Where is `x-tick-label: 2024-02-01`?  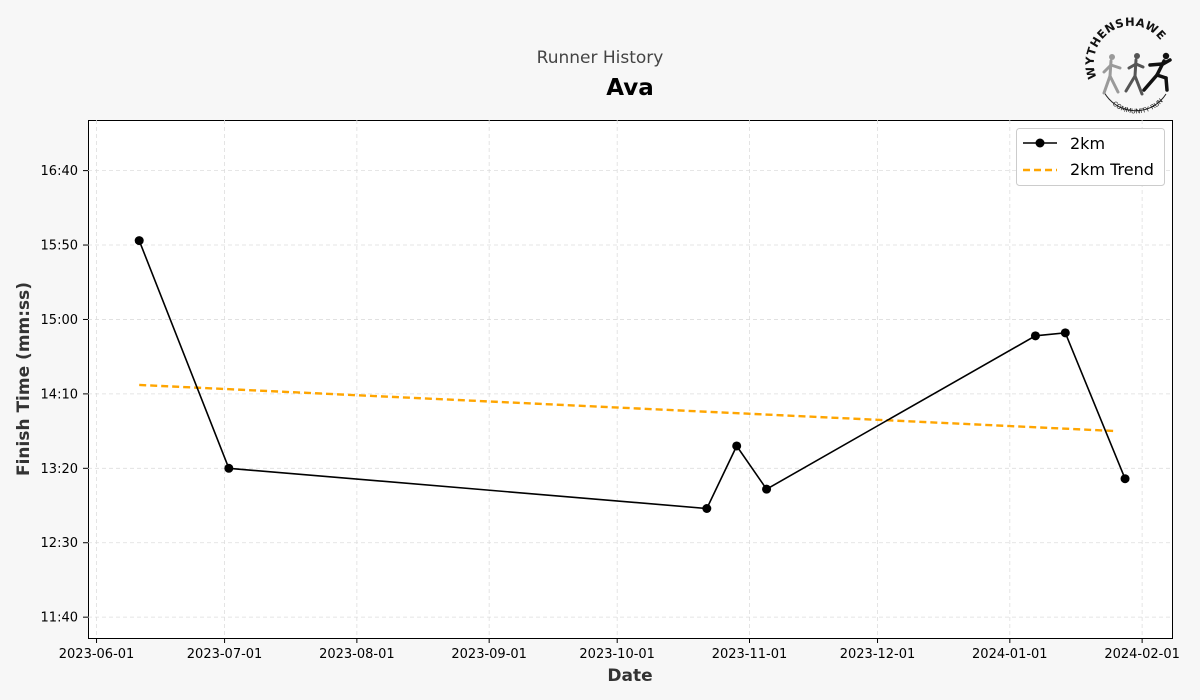
x-tick-label: 2024-02-01 is located at coordinates (1142, 654).